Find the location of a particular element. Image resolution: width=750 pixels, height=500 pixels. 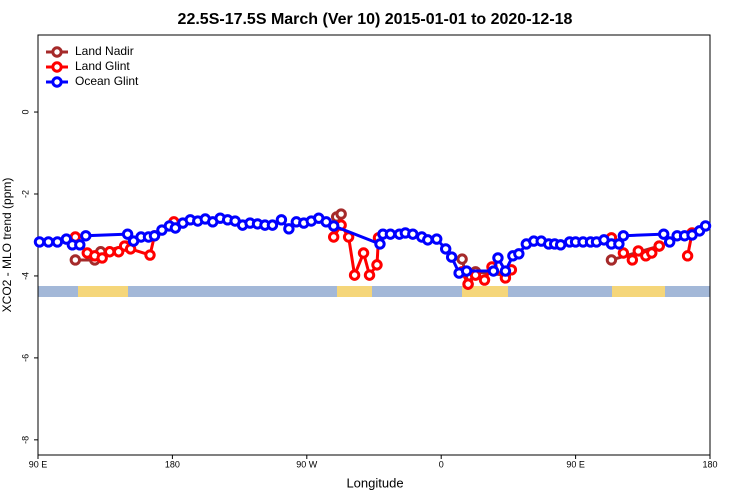

y-tick-label: -8 is located at coordinates (25, 440).